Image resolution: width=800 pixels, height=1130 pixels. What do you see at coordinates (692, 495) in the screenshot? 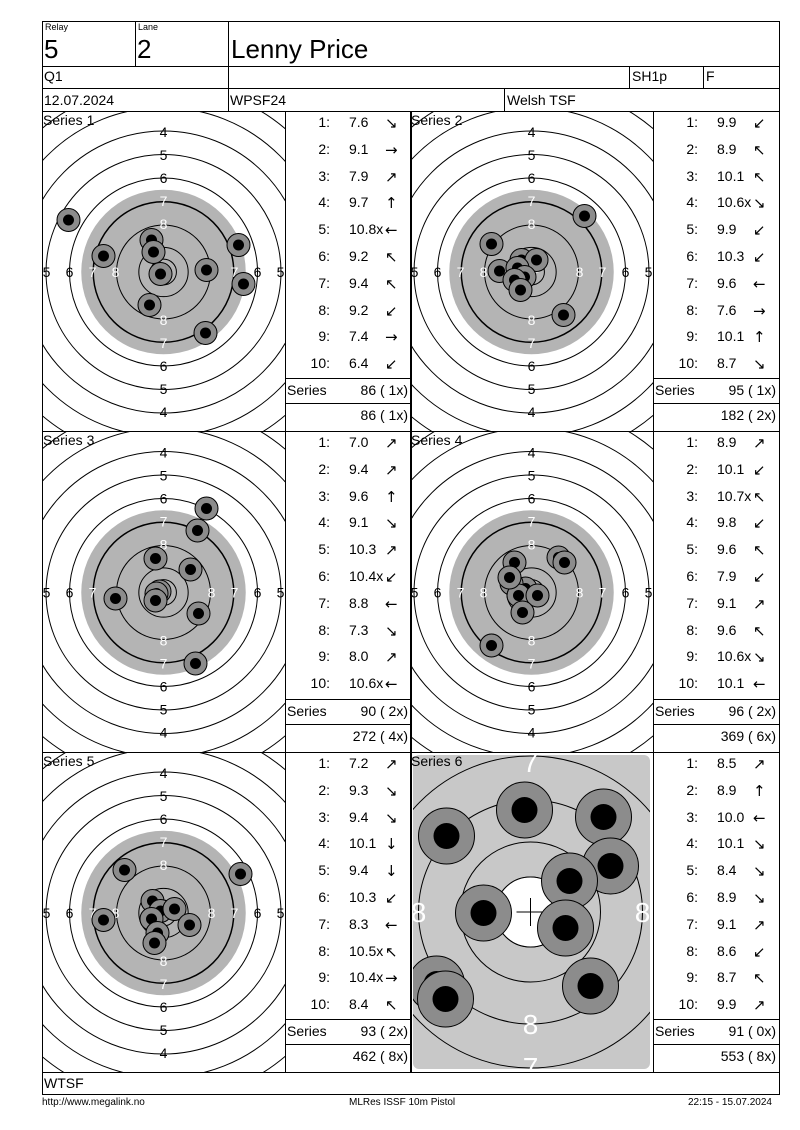
I see `shot-number: 3:` at bounding box center [692, 495].